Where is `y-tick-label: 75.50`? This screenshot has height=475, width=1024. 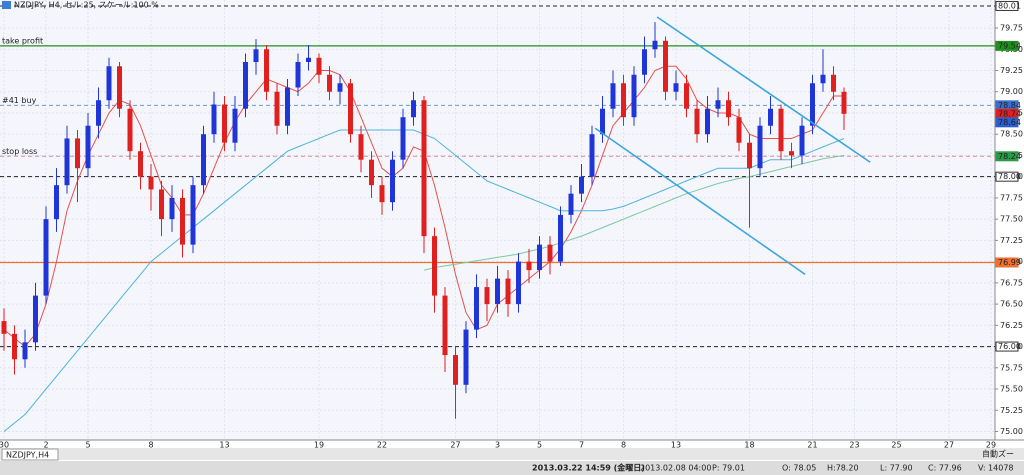
y-tick-label: 75.50 is located at coordinates (1011, 389).